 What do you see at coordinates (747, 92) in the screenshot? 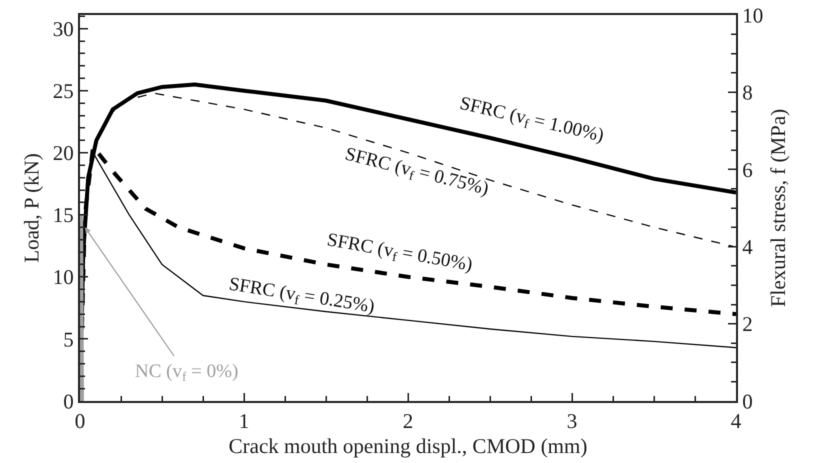
I see `y2-tick-label: 8` at bounding box center [747, 92].